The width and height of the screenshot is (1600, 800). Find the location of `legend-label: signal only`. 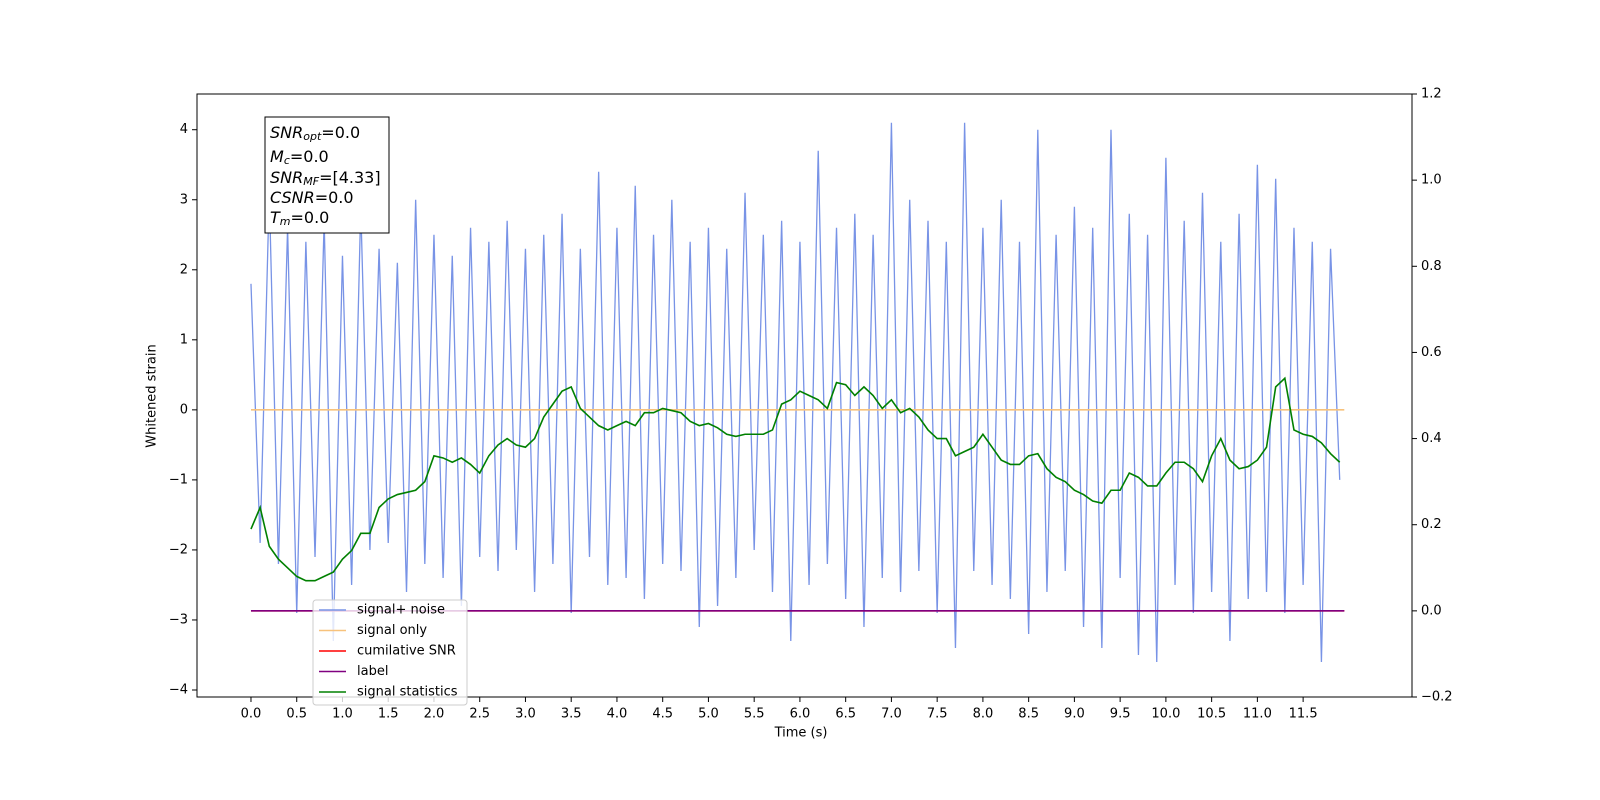

legend-label: signal only is located at coordinates (392, 630).